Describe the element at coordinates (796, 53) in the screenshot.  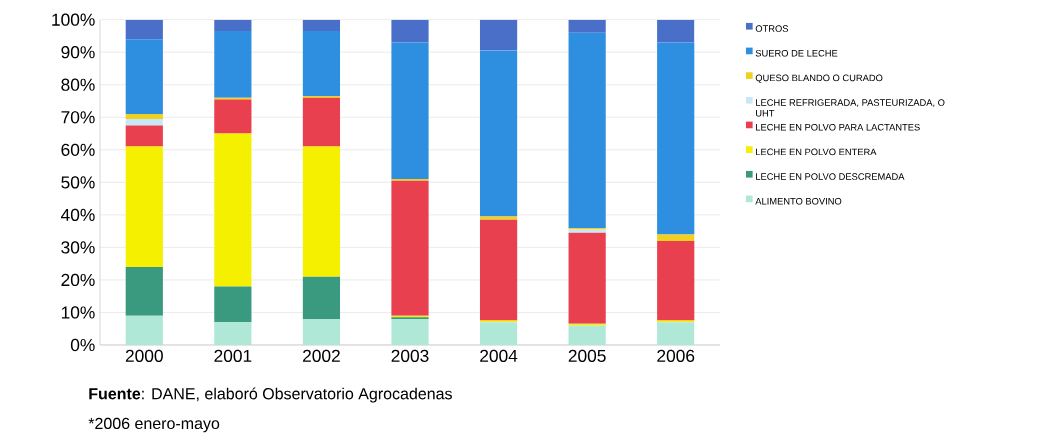
I see `legend-label: SUERO DE LECHE` at that location.